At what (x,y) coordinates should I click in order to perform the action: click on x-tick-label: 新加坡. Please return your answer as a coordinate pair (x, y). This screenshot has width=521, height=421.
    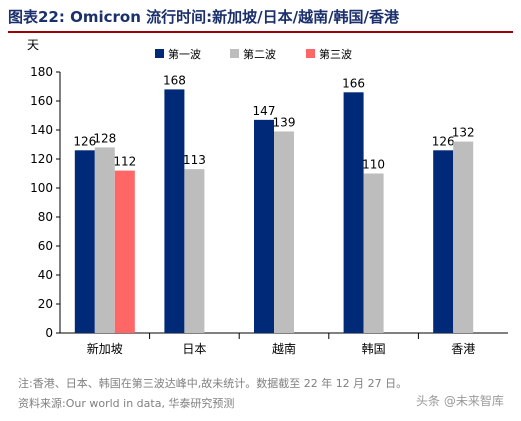
    Looking at the image, I should click on (105, 348).